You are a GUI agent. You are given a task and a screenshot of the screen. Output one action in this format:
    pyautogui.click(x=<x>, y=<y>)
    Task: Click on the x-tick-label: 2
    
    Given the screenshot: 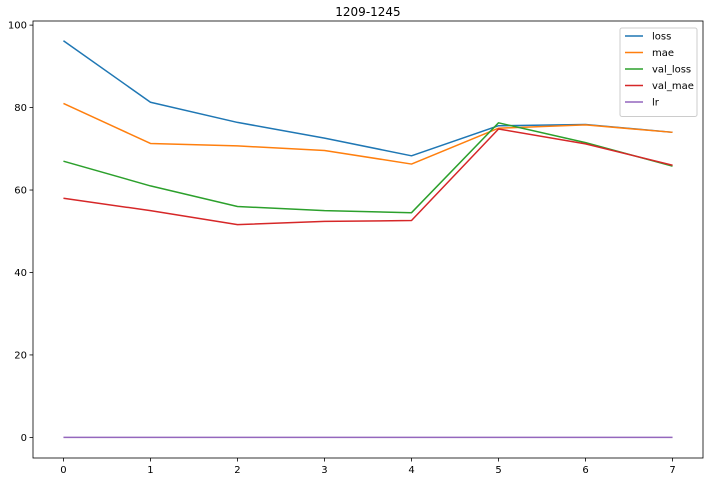 What is the action you would take?
    pyautogui.click(x=237, y=470)
    